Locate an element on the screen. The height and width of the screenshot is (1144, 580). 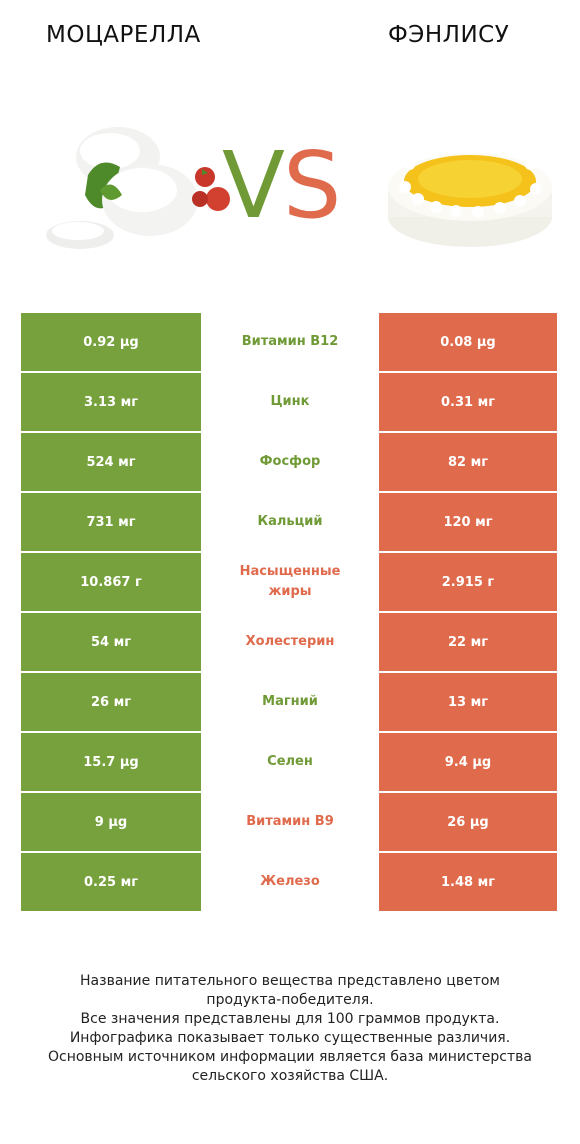
footer-line: продукта-победителя. is located at coordinates (290, 1000).